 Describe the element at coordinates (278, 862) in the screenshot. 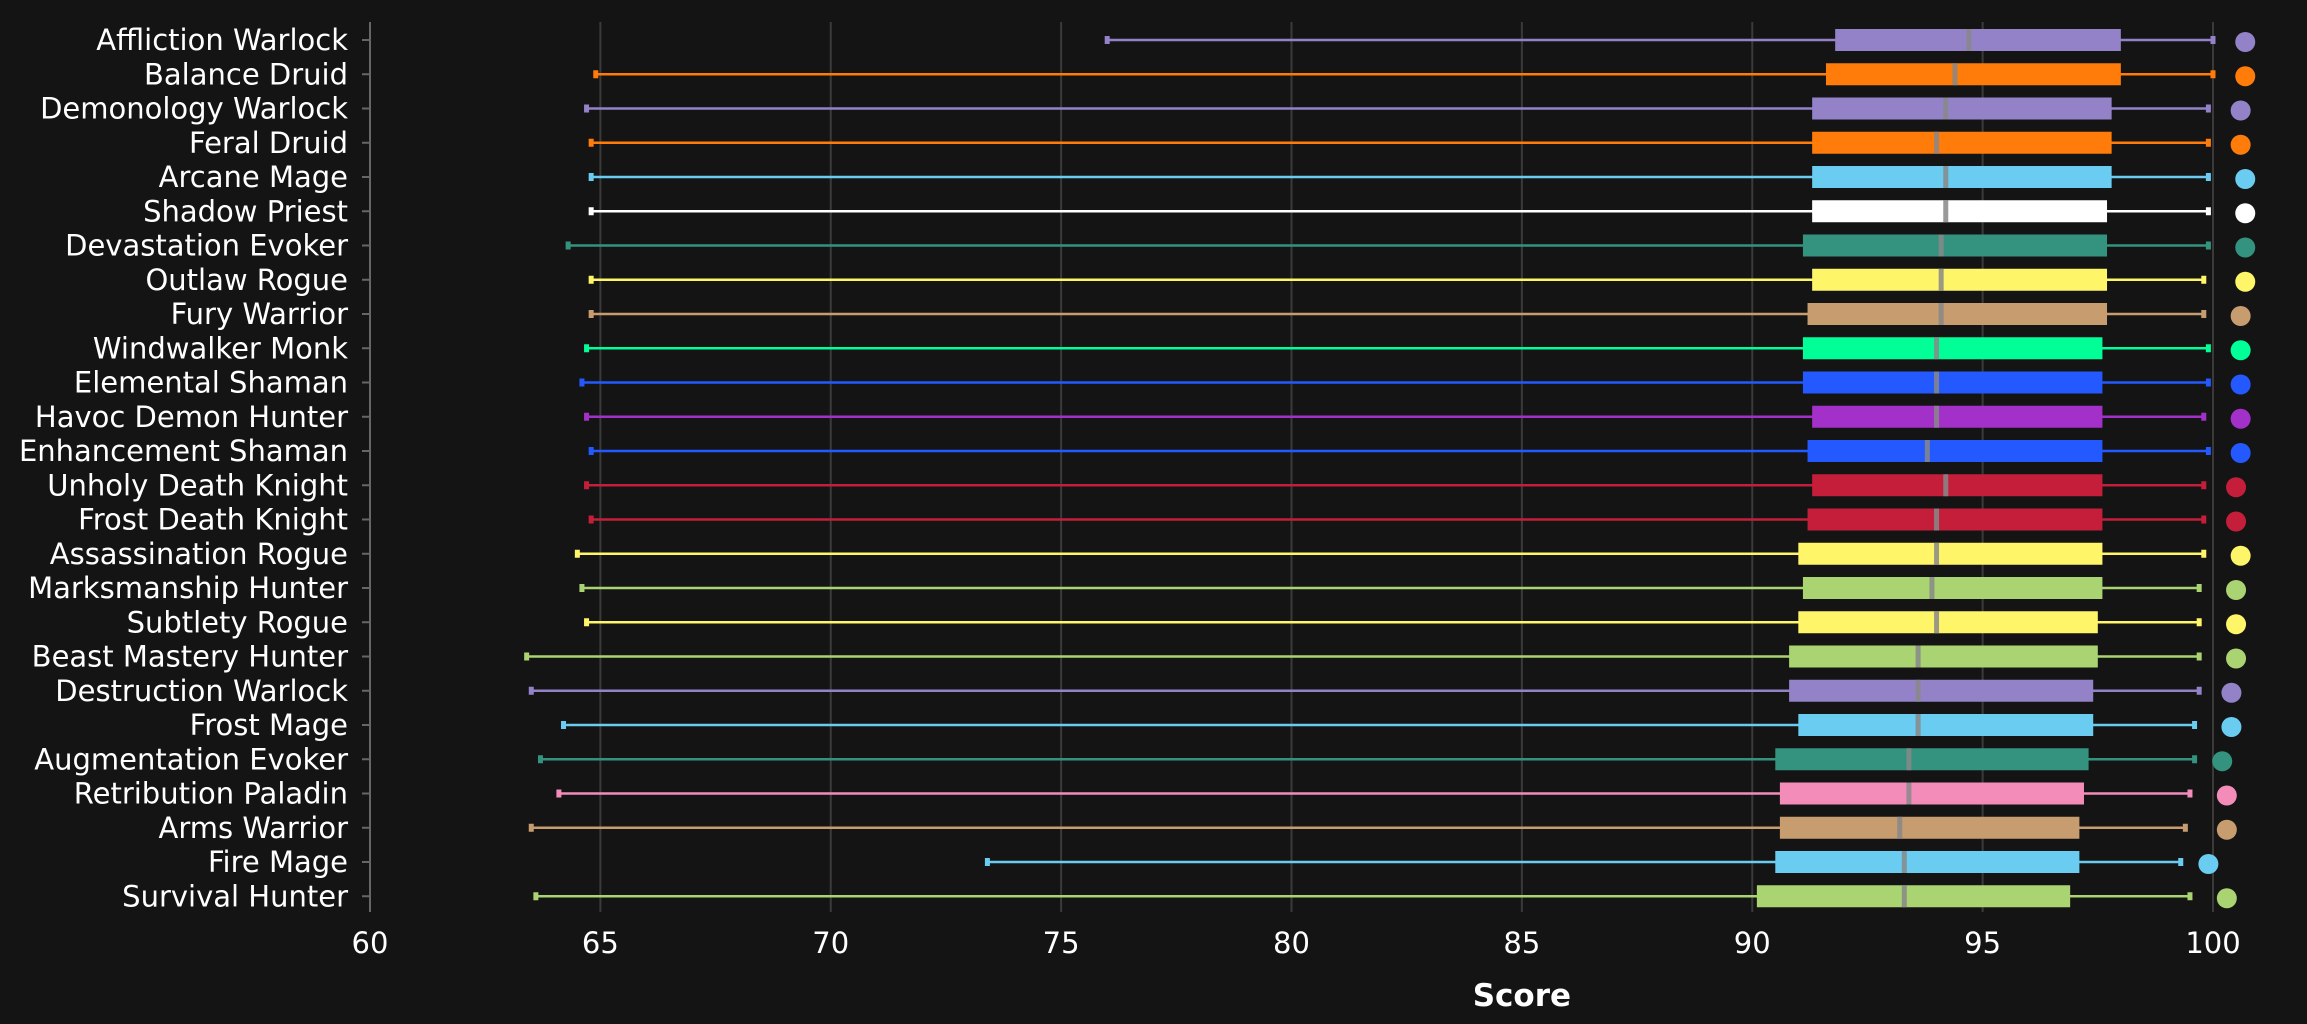

I see `category-label: Fire Mage` at that location.